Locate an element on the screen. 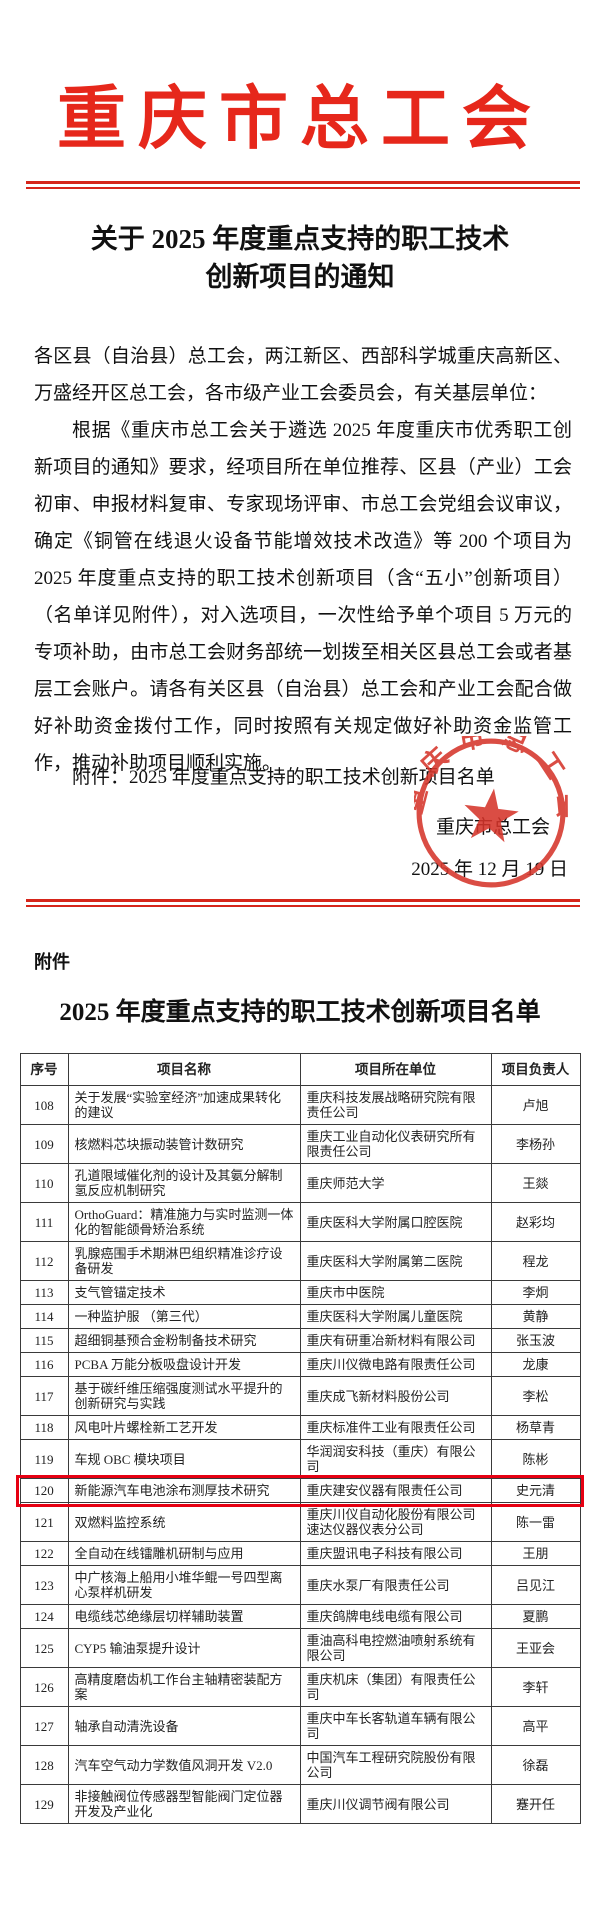 The height and width of the screenshot is (1912, 600). table-header-row: 序号 项目名称 项目所在单位 项目负责人 is located at coordinates (300, 1069).